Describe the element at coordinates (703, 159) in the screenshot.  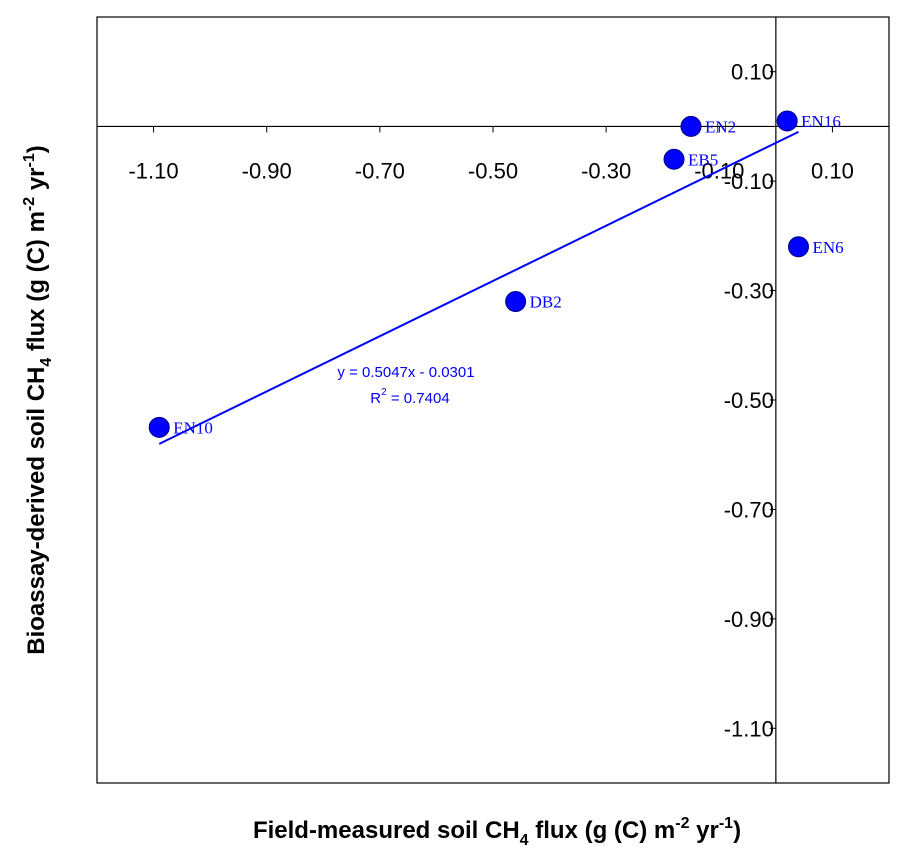
I see `point-label-eb5: EB5` at that location.